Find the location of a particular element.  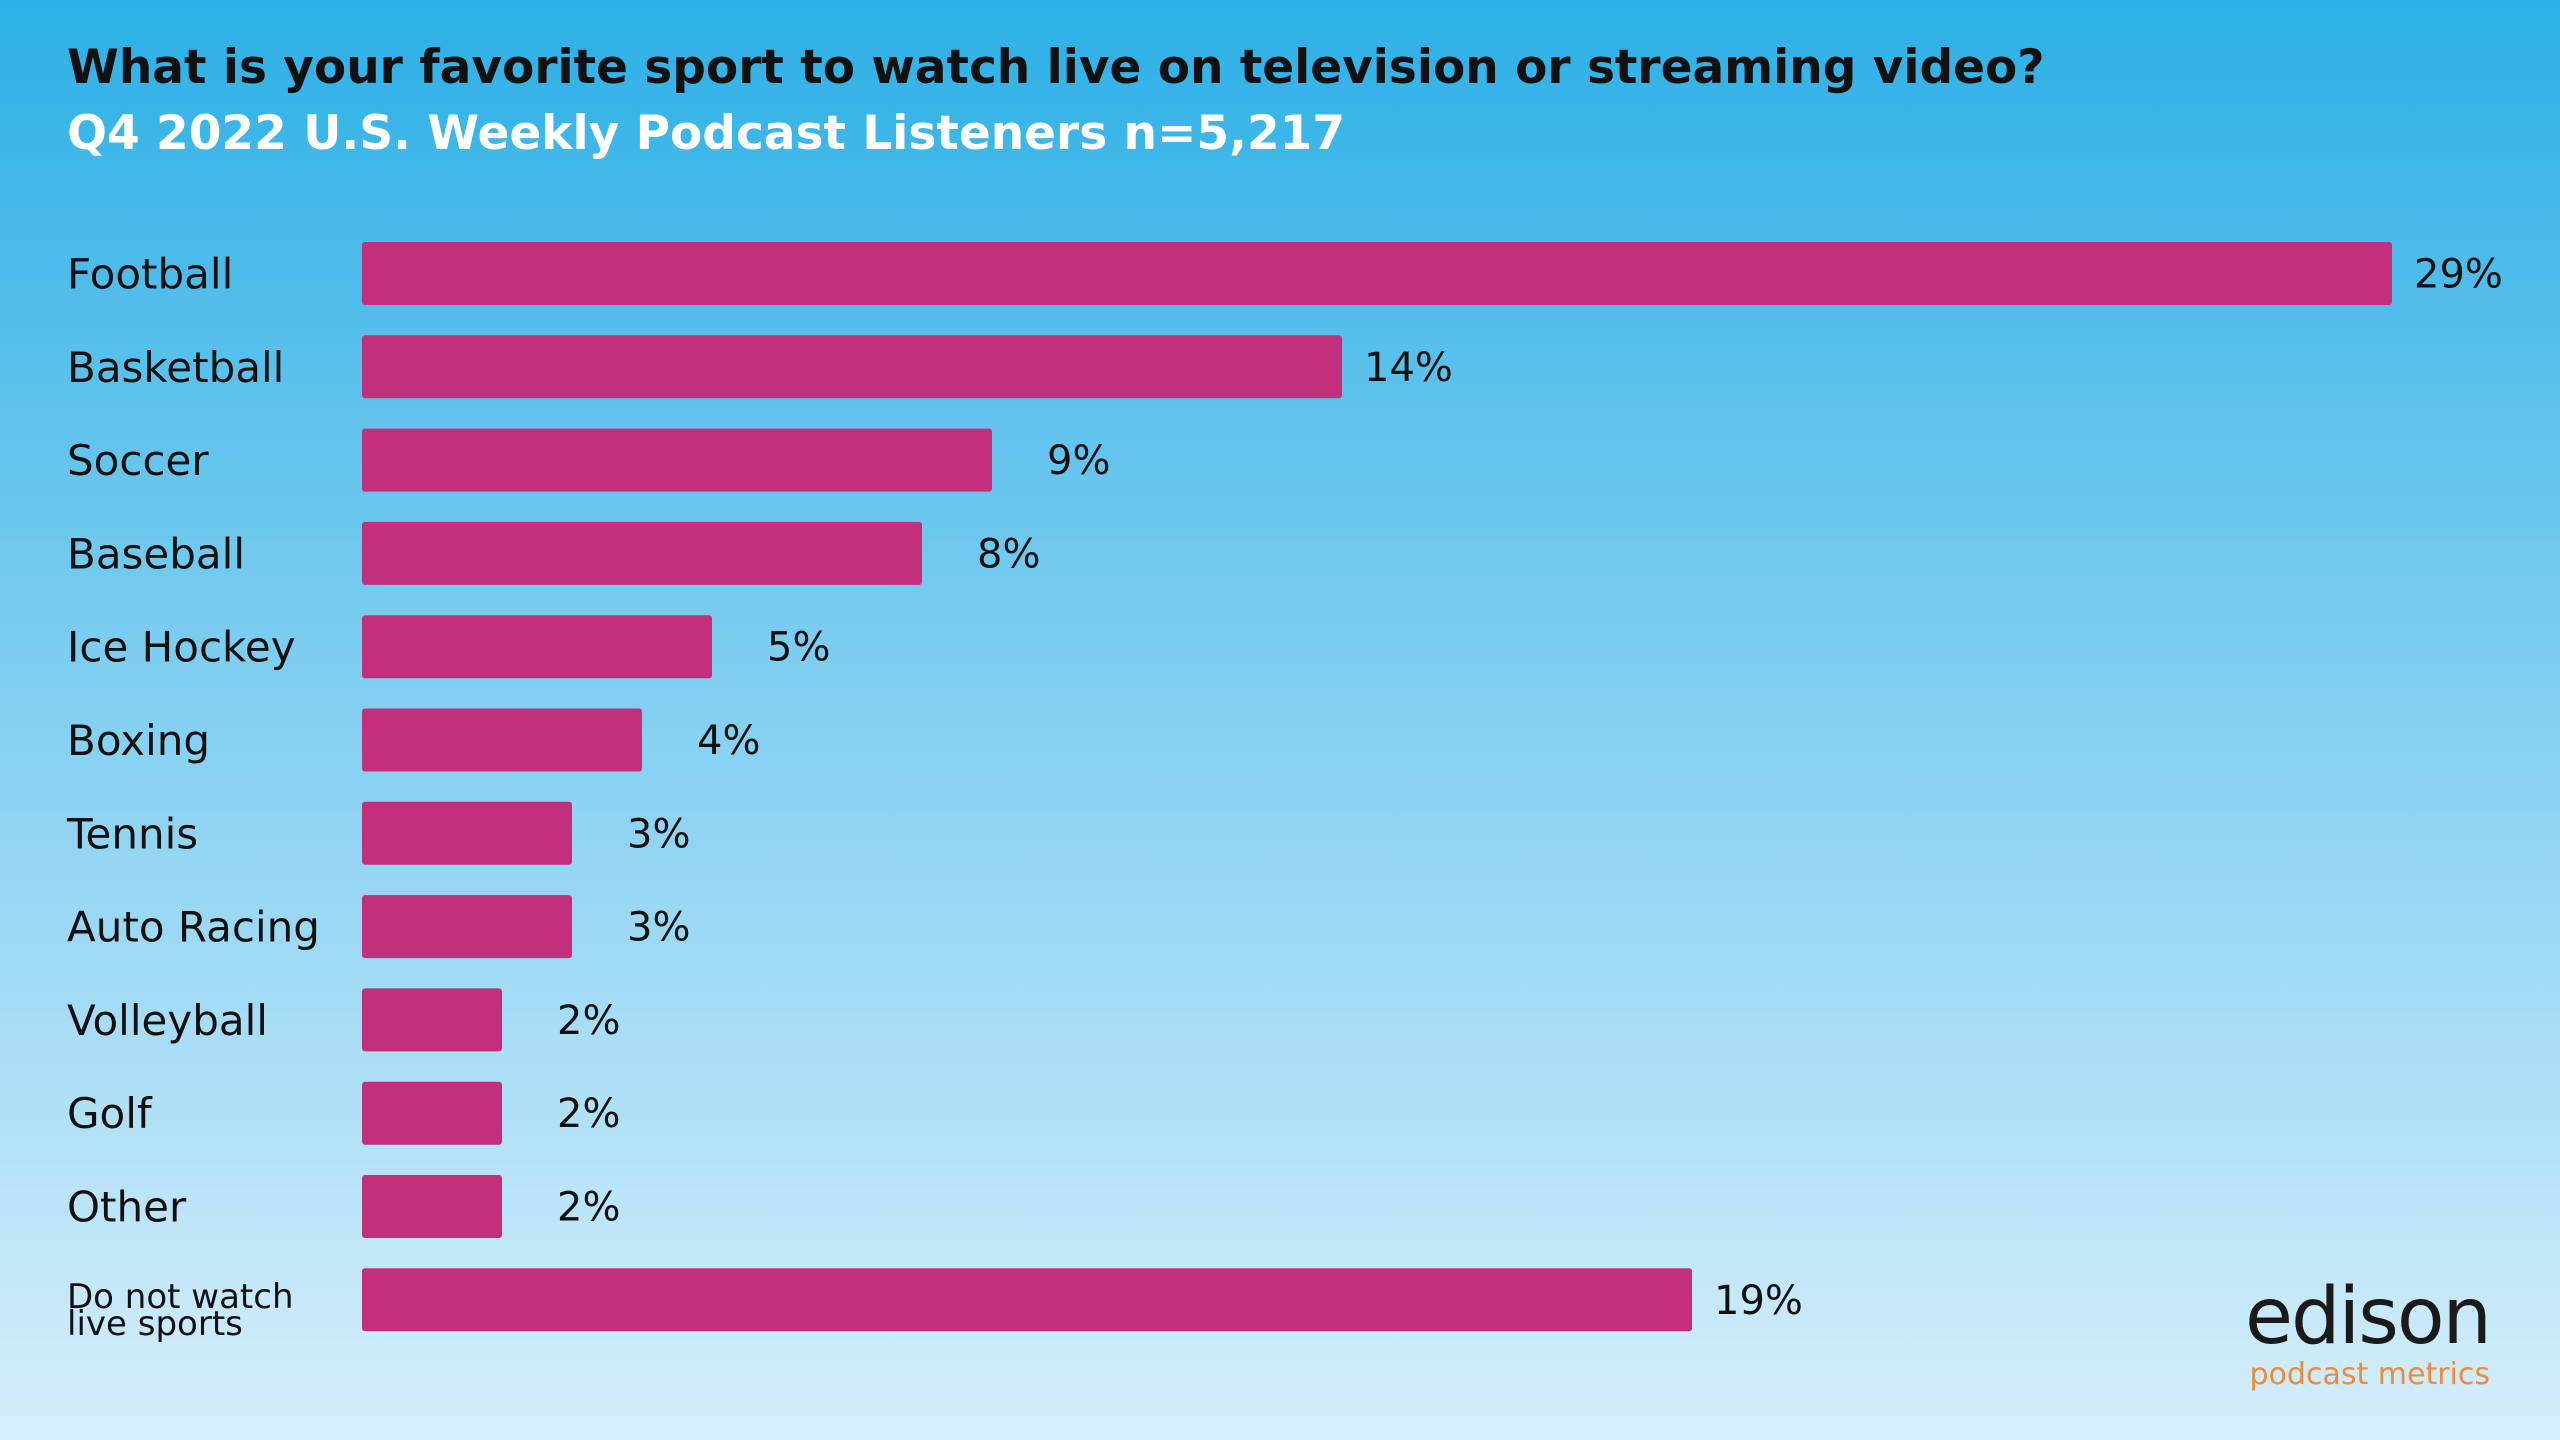

category-label: Ice Hockey is located at coordinates (181, 647).